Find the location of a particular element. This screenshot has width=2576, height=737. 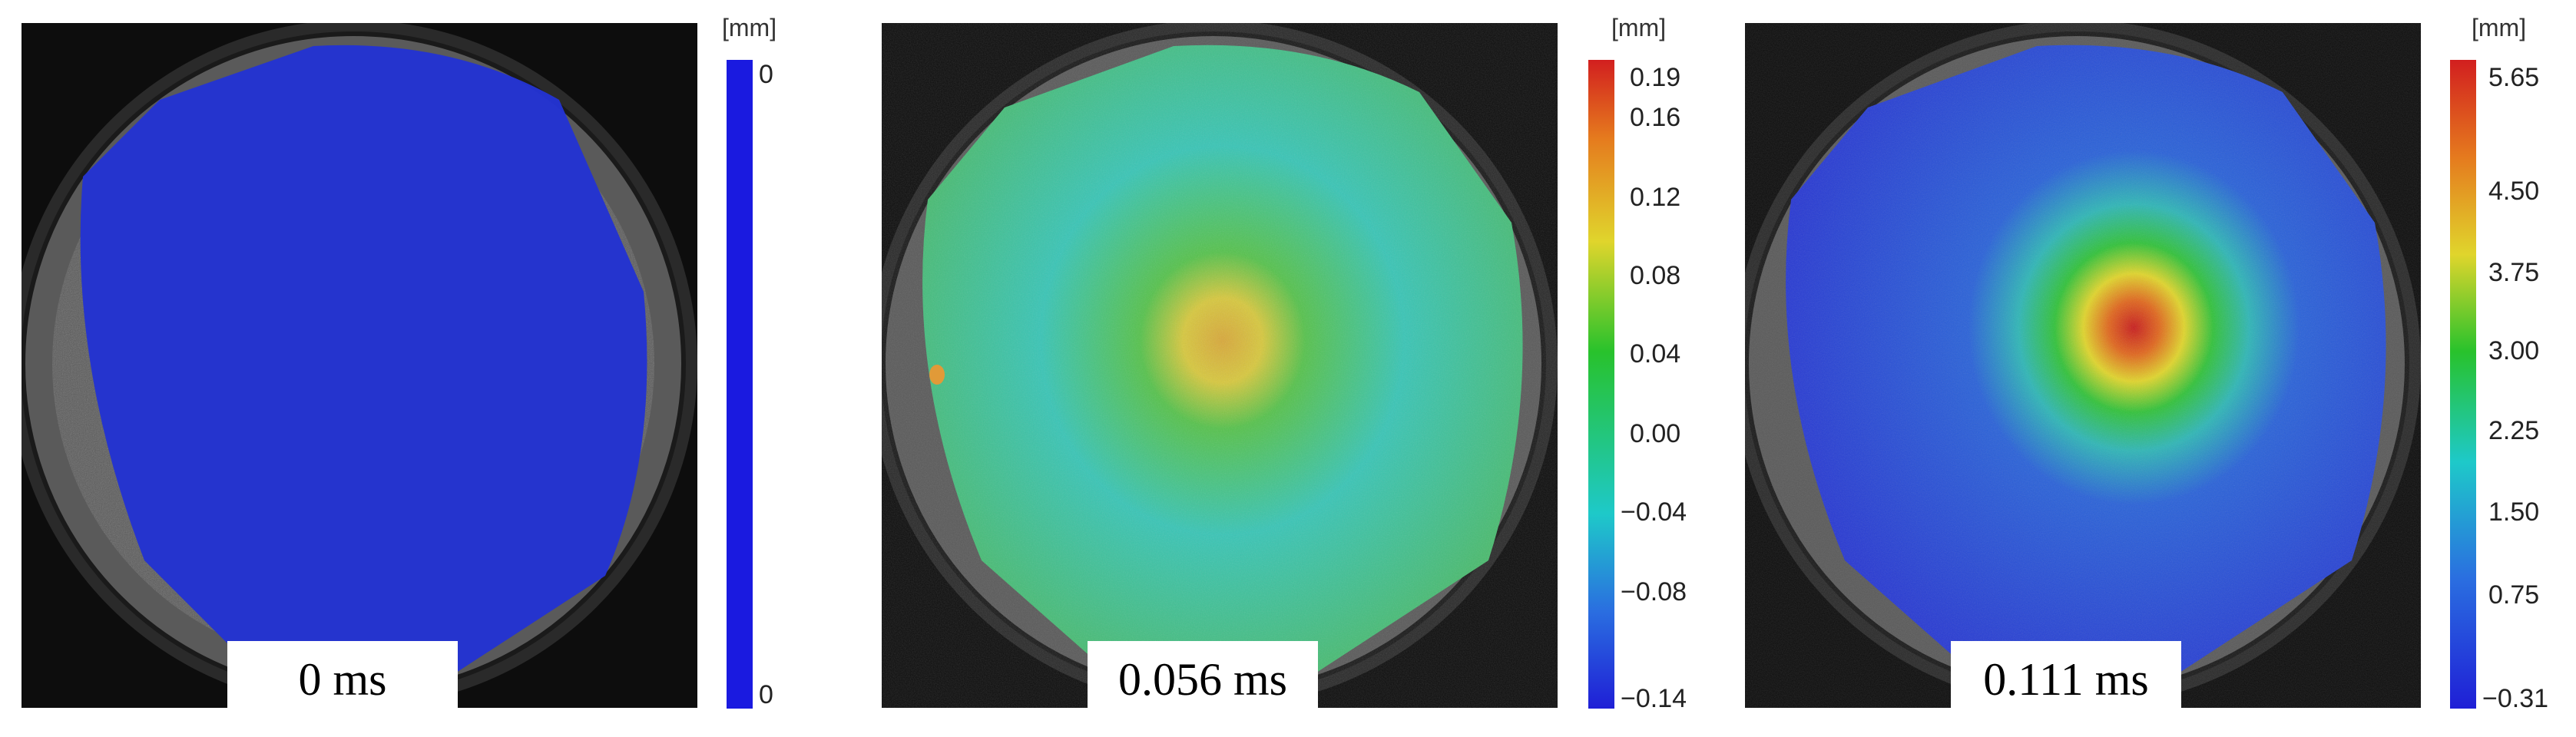

colorbar-0056ms is located at coordinates (1601, 384).